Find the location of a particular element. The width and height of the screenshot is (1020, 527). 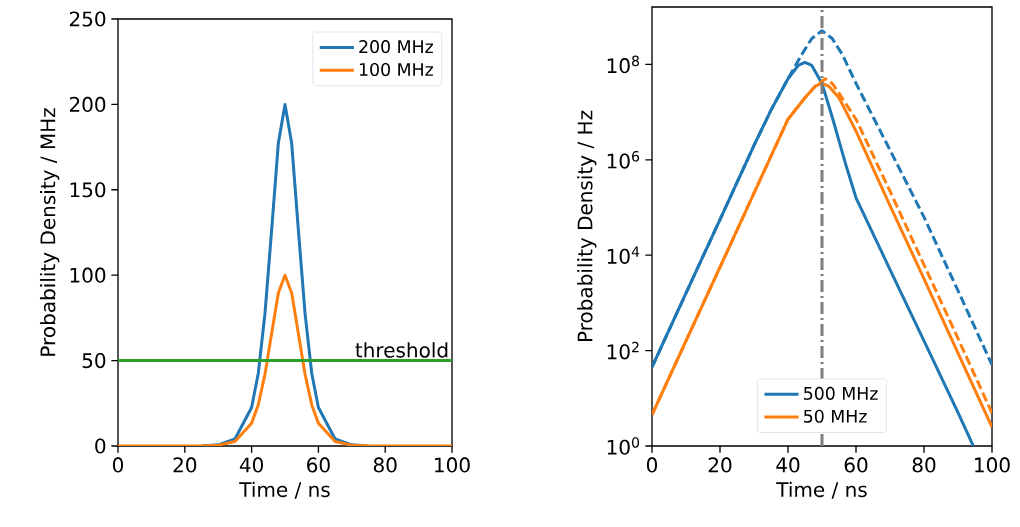

y-tick-label: 250 is located at coordinates (87, 19).